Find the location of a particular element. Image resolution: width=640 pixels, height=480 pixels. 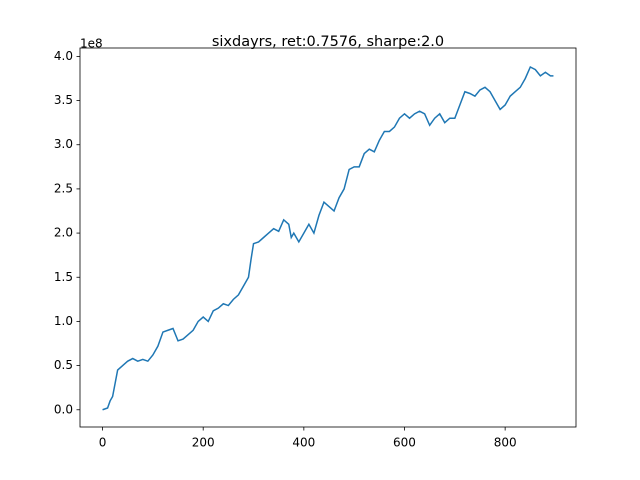

x-tick-label: 0 is located at coordinates (103, 443).